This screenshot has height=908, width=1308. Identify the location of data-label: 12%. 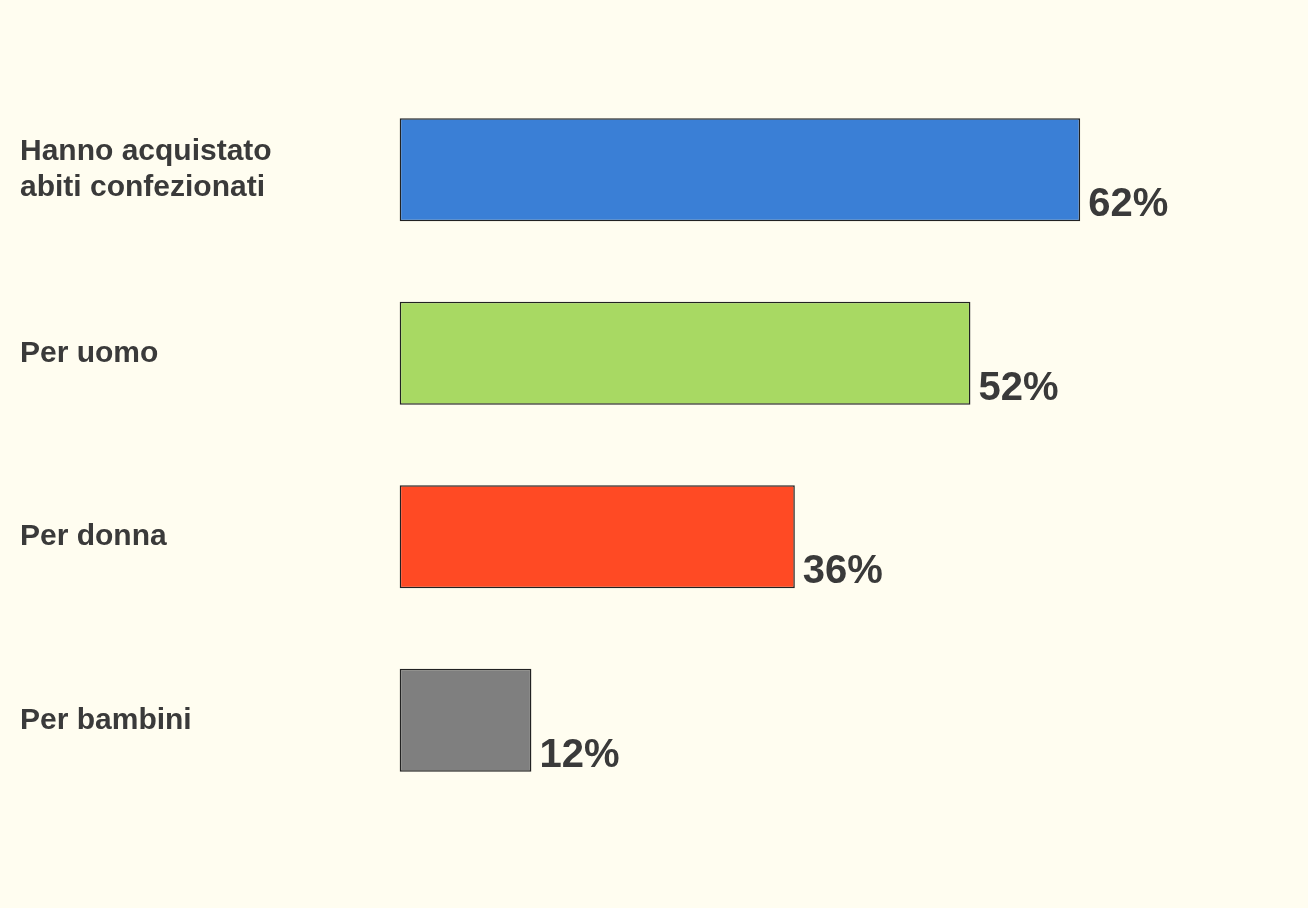
(579, 752).